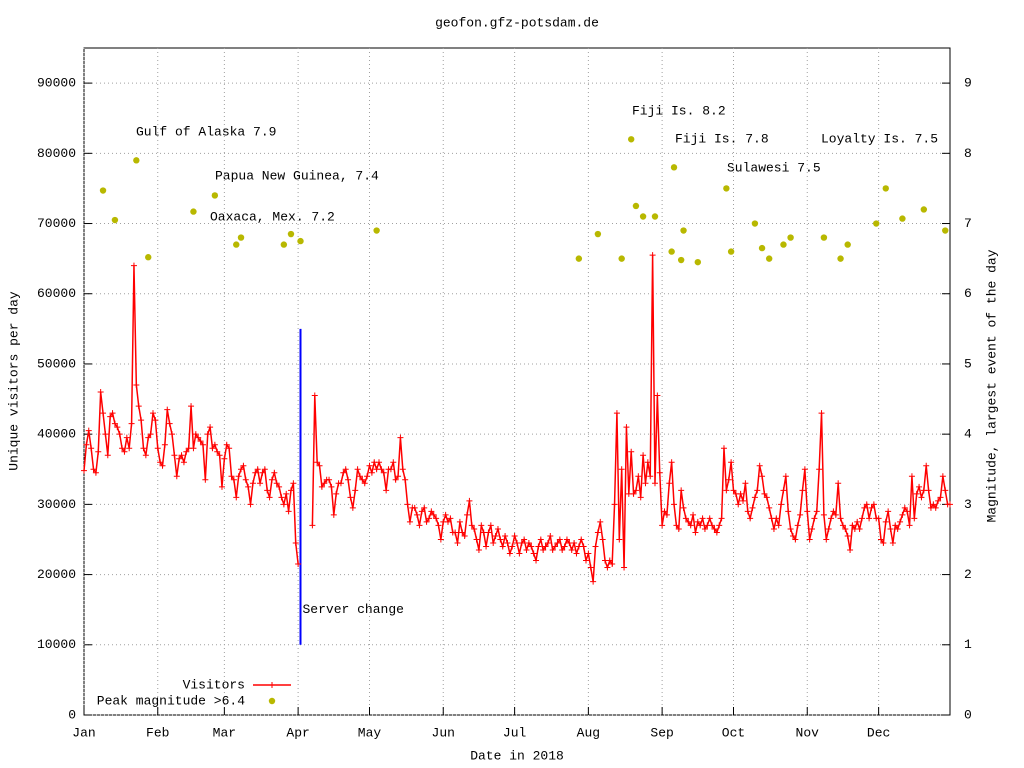 The image size is (1024, 768). Describe the element at coordinates (968, 504) in the screenshot. I see `y2-tick-label: 3` at that location.